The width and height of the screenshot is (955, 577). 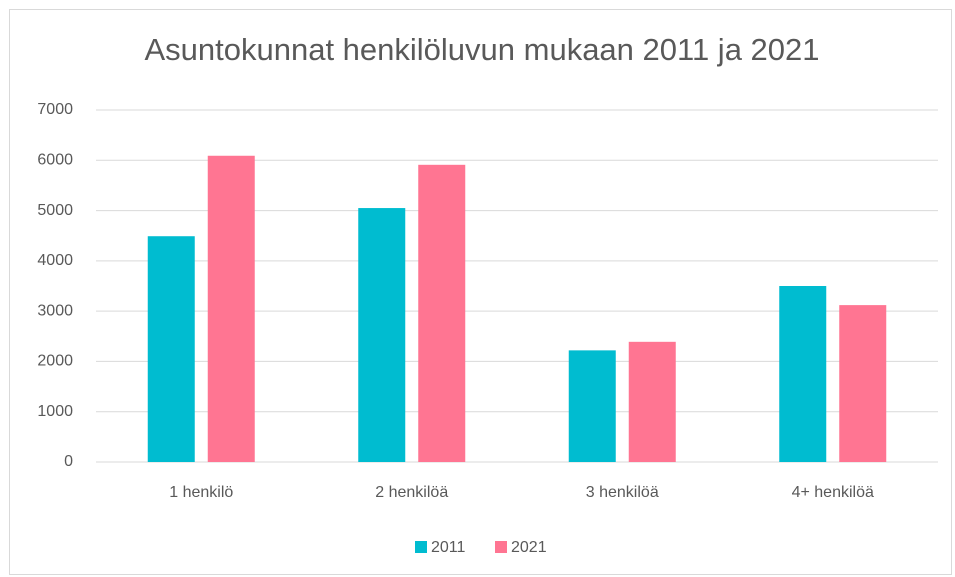 I want to click on legend-label: 2011, so click(x=448, y=547).